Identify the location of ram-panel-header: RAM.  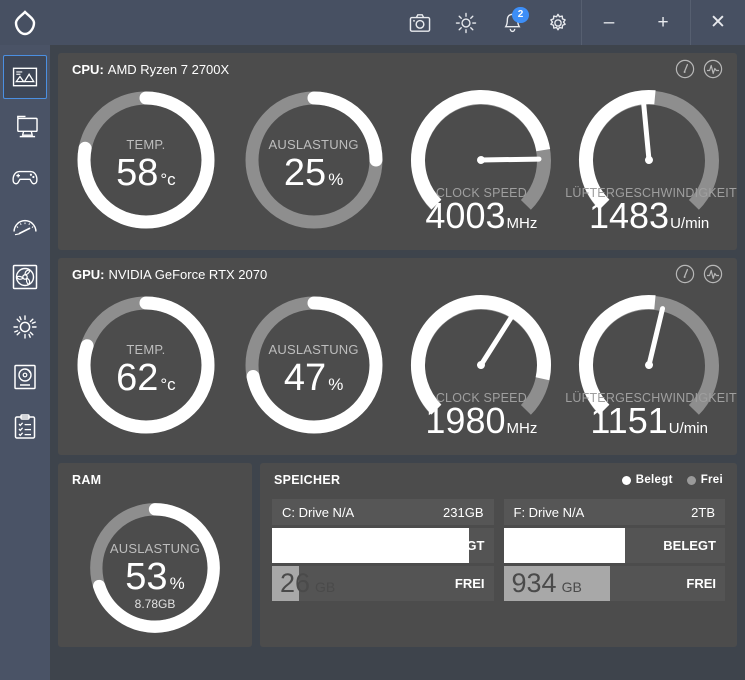
(155, 480).